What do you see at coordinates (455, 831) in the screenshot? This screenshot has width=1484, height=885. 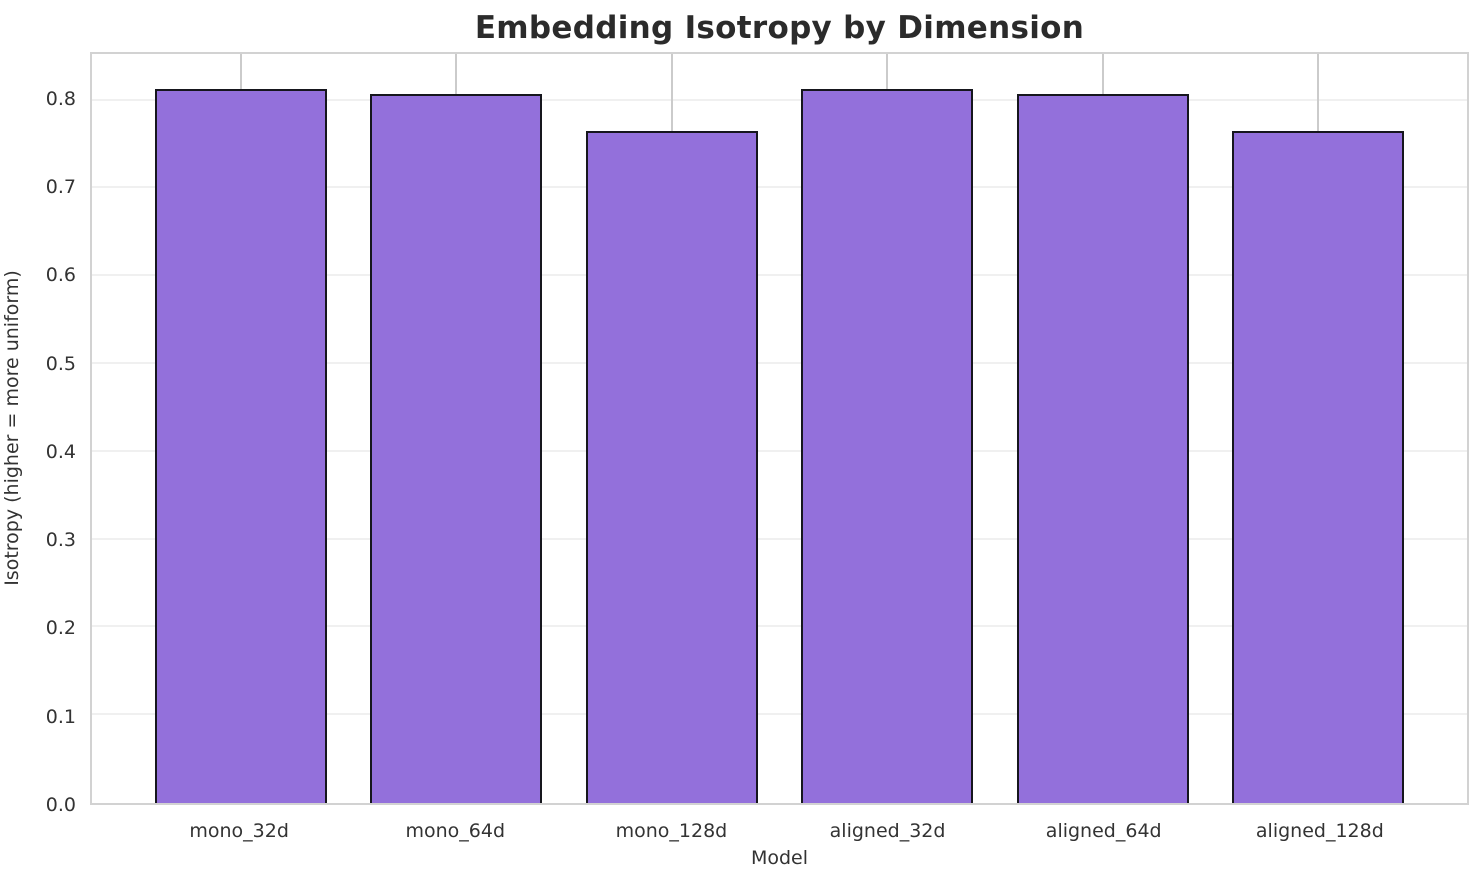 I see `x-tick-label-mono_64d: mono_64d` at bounding box center [455, 831].